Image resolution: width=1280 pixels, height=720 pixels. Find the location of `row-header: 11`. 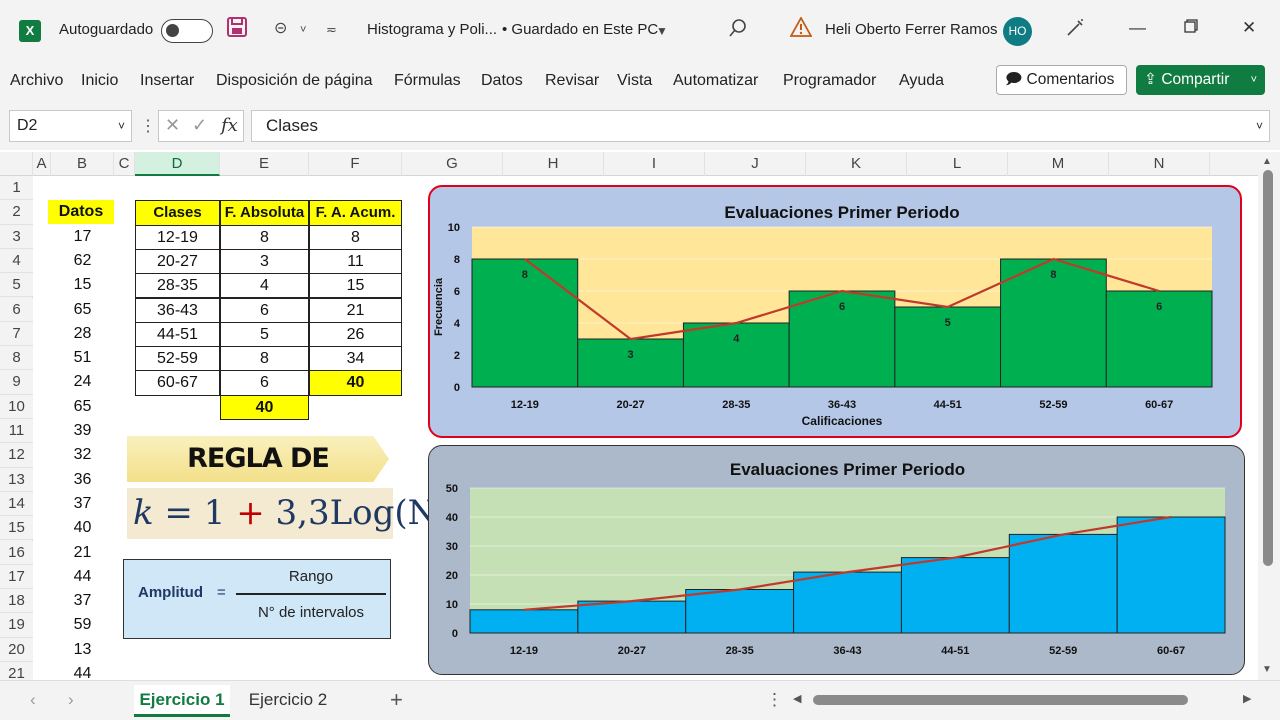

row-header: 11 is located at coordinates (16, 431).